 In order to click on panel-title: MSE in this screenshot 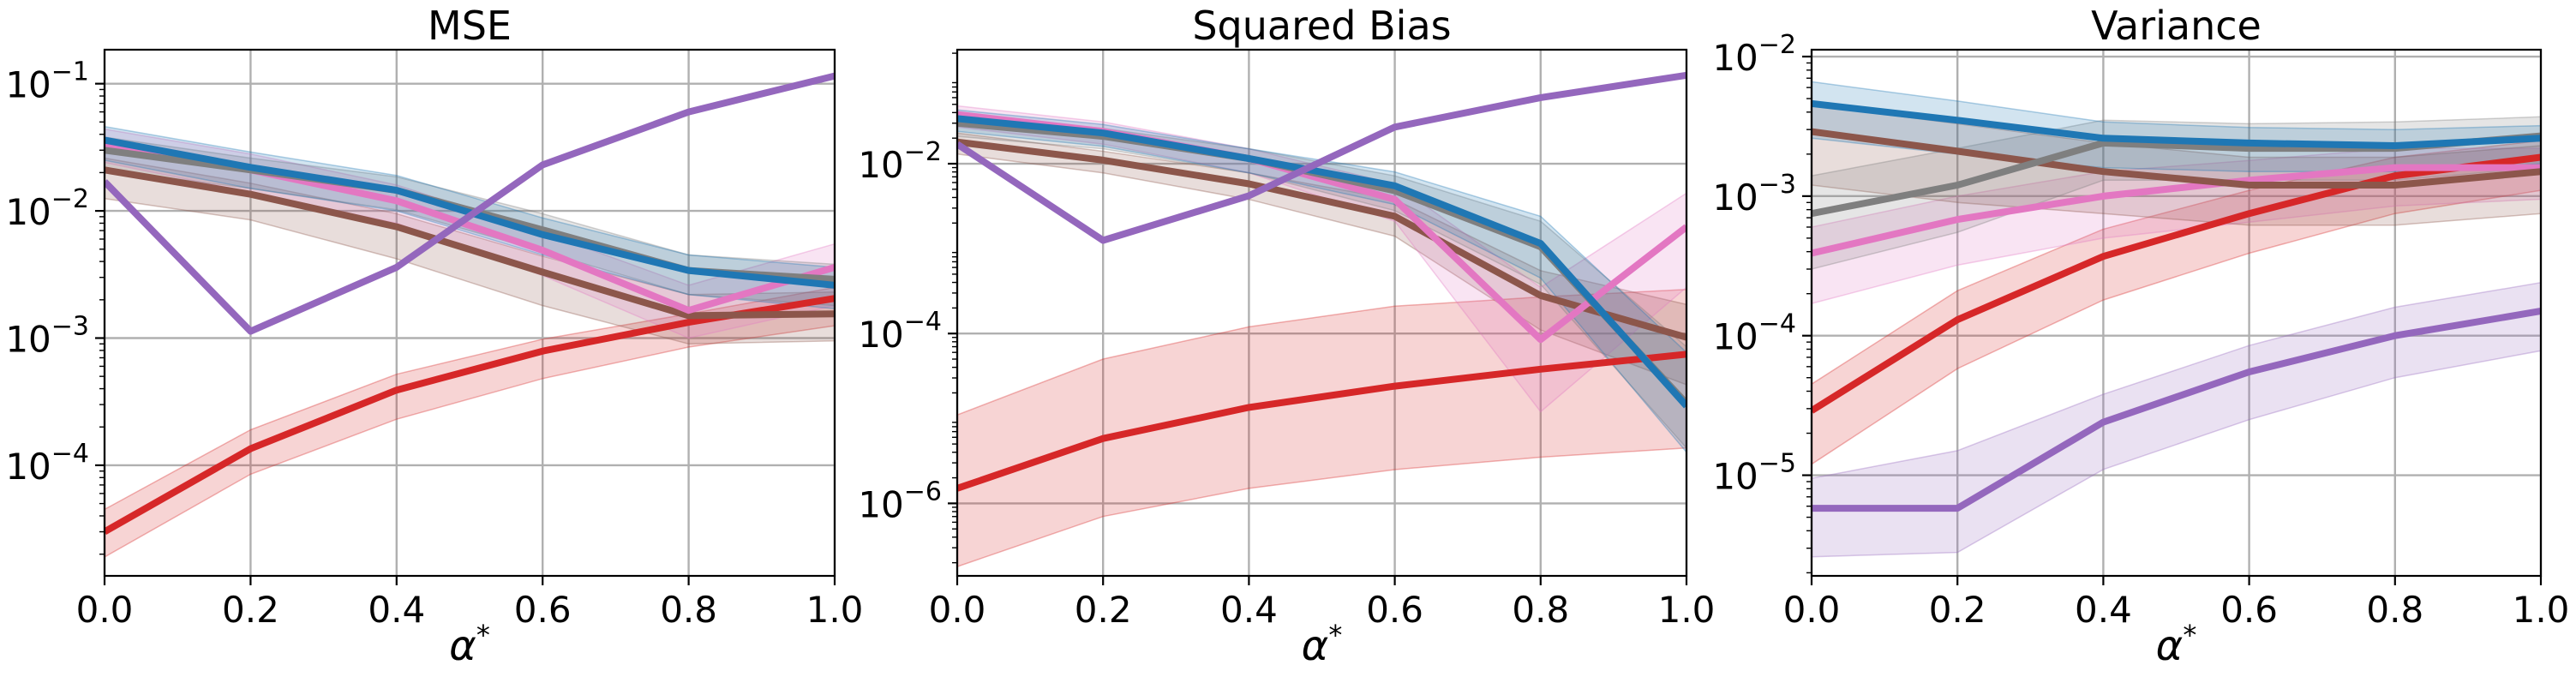, I will do `click(470, 26)`.